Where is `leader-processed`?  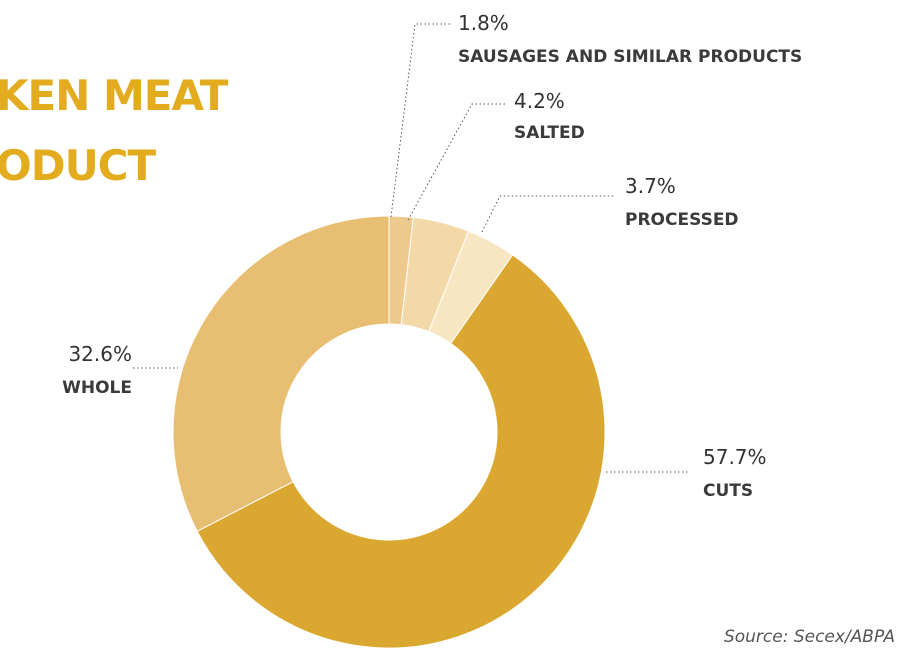
leader-processed is located at coordinates (548, 214).